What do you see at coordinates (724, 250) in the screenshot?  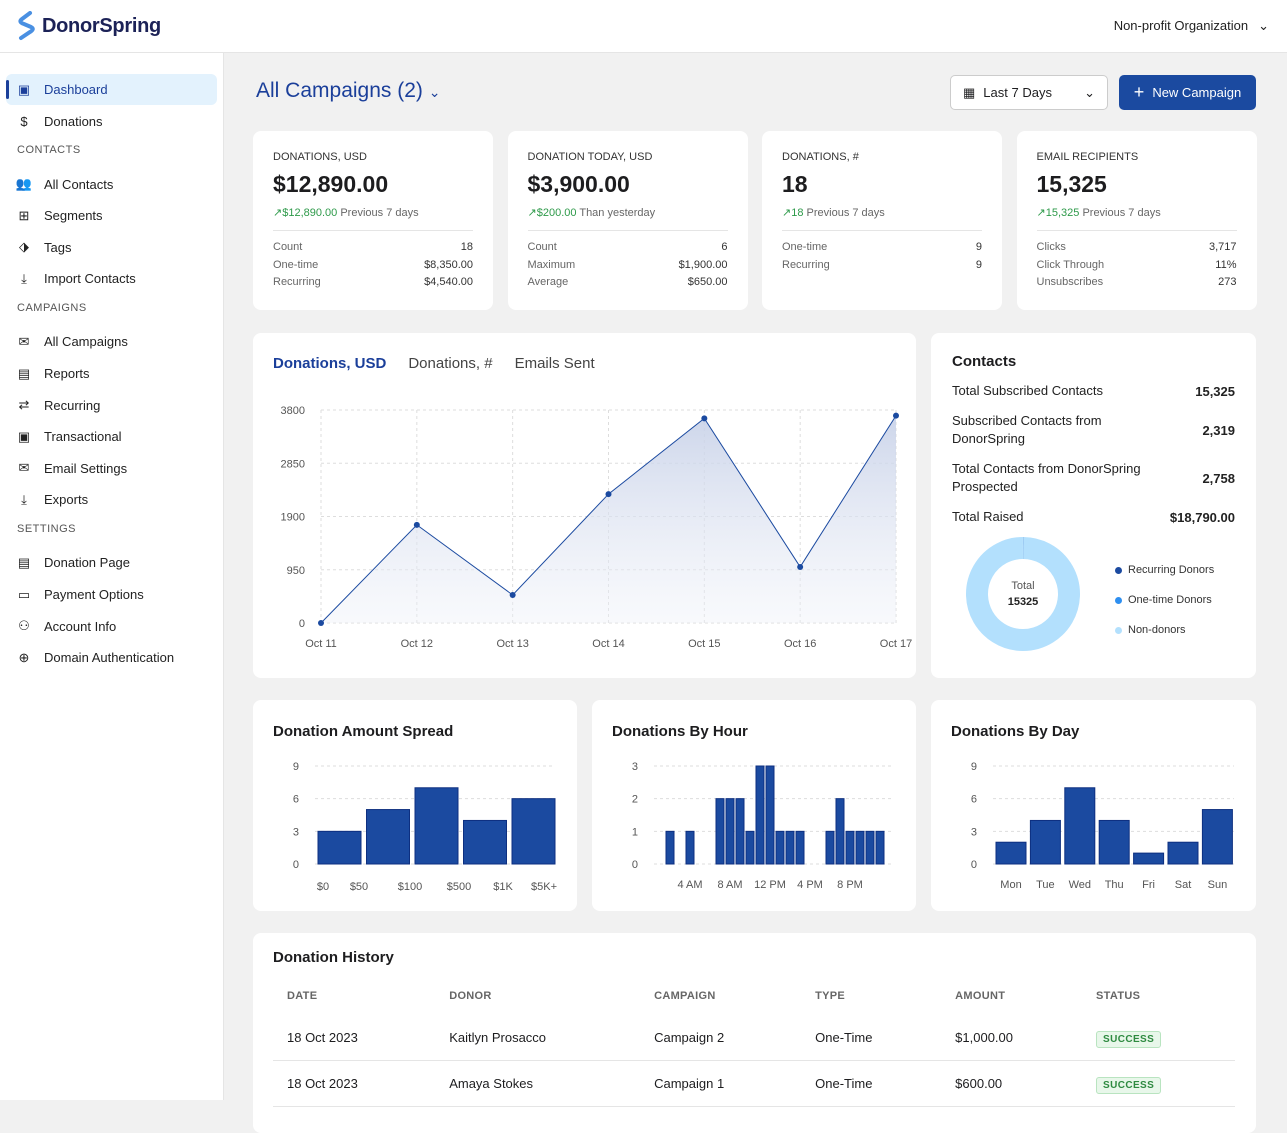 I see `row-value: 6` at bounding box center [724, 250].